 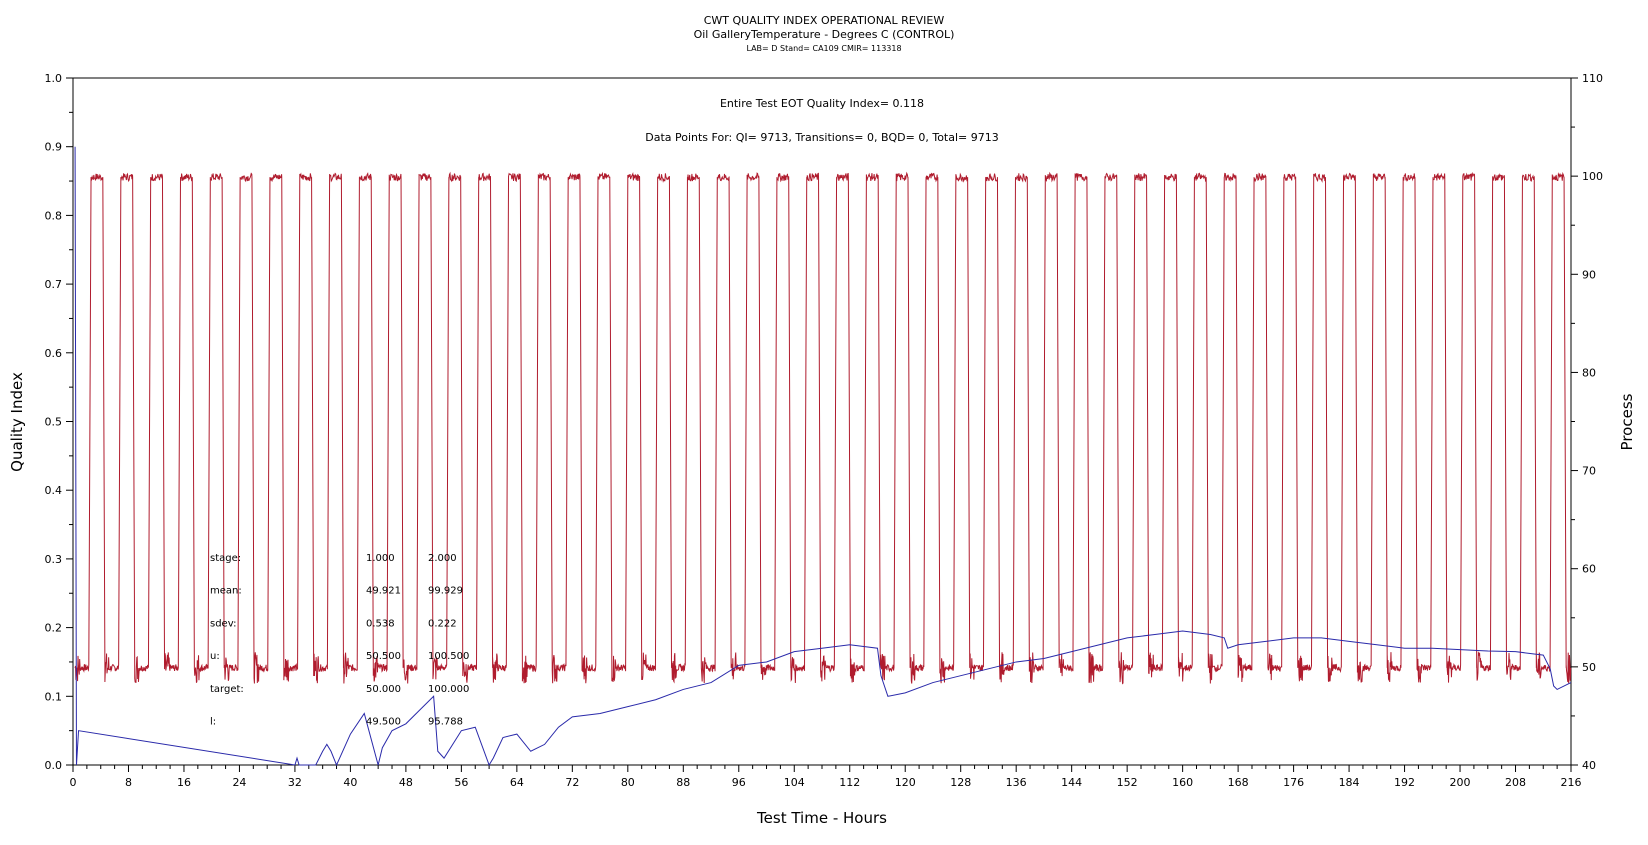 I want to click on x-tick-label: 208, so click(x=1515, y=782).